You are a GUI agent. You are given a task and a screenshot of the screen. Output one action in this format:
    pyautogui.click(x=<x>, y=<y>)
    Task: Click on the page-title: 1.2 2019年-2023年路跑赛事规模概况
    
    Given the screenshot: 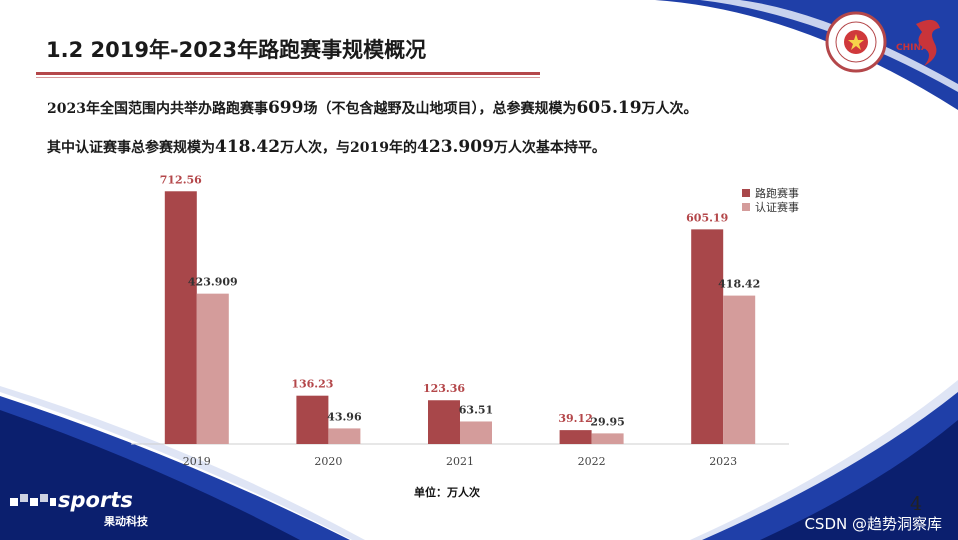 What is the action you would take?
    pyautogui.click(x=236, y=50)
    